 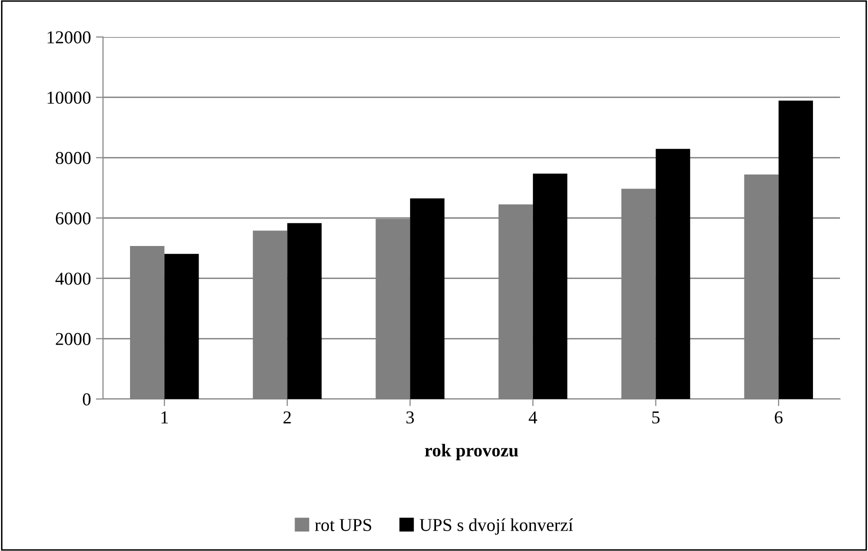 What do you see at coordinates (497, 526) in the screenshot?
I see `legend-label: UPS s dvojí konverzí` at bounding box center [497, 526].